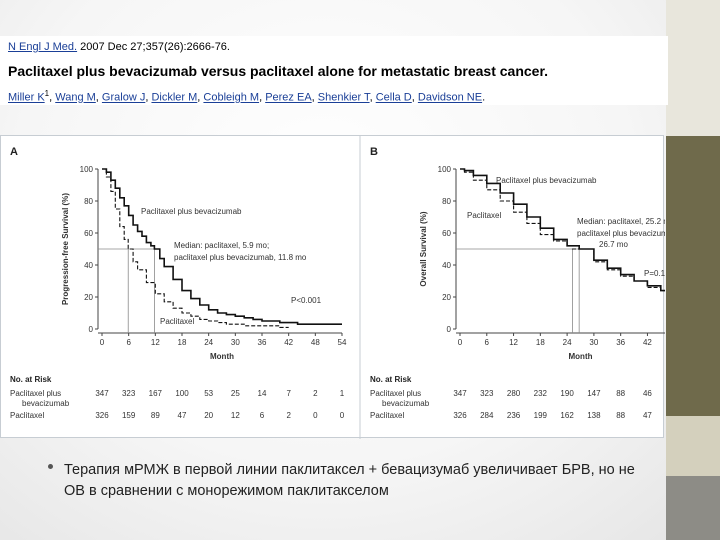 Image resolution: width=720 pixels, height=540 pixels. I want to click on at-risk-value: 53, so click(208, 393).